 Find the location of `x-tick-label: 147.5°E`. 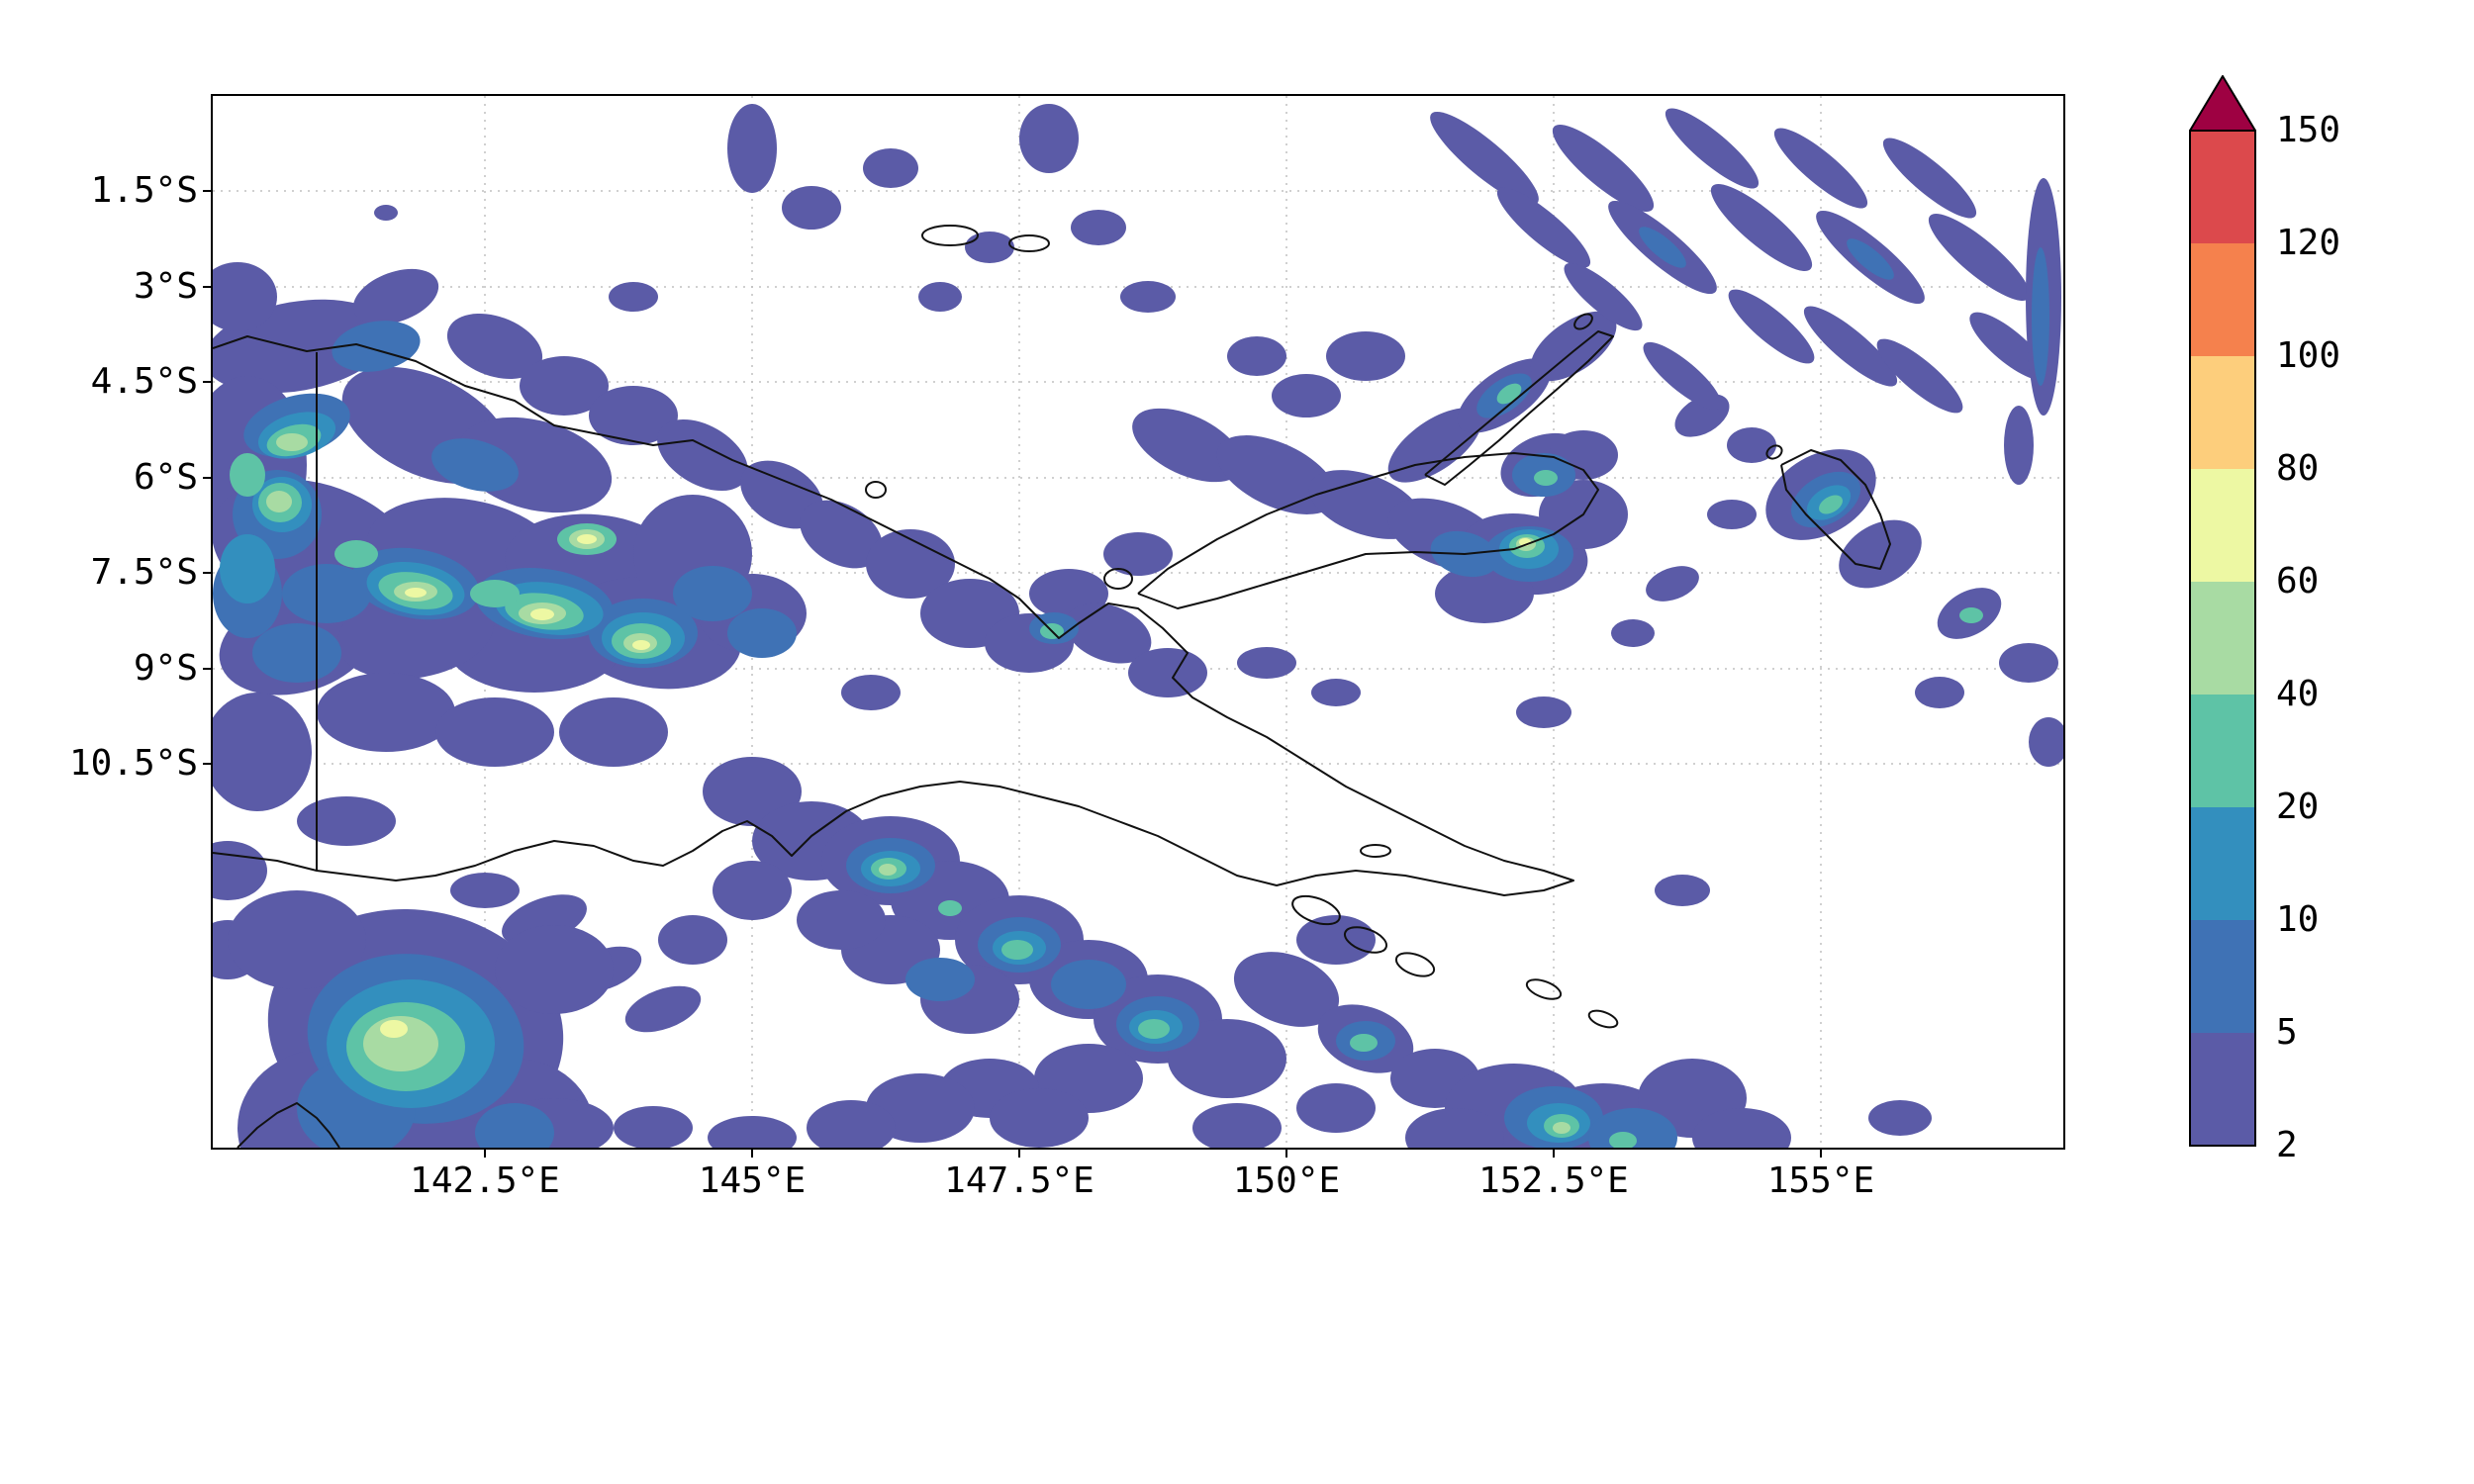

x-tick-label: 147.5°E is located at coordinates (1019, 1180).